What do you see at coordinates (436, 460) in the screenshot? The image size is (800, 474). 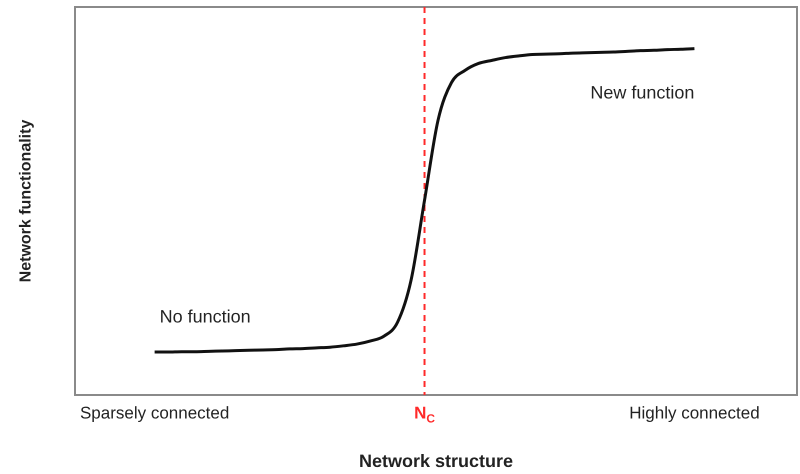 I see `x-axis-title: Network structure` at bounding box center [436, 460].